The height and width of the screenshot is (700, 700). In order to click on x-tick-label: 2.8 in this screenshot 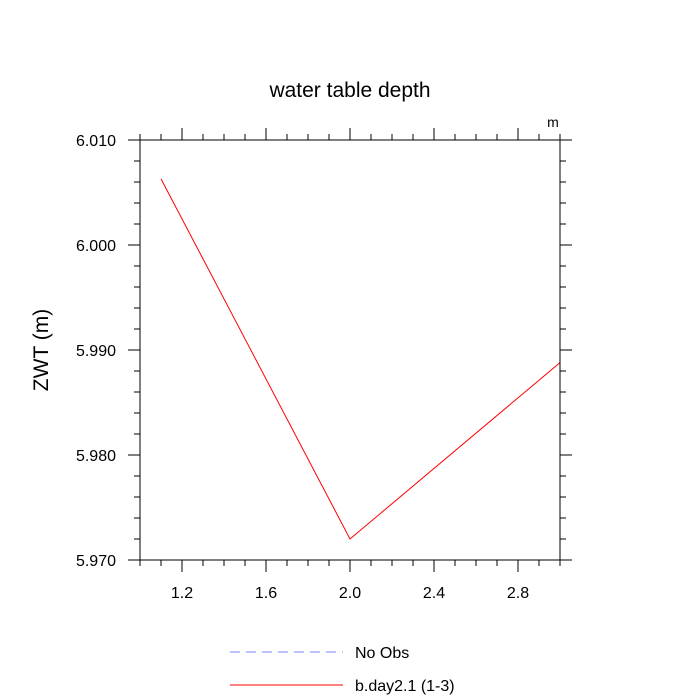, I will do `click(518, 593)`.